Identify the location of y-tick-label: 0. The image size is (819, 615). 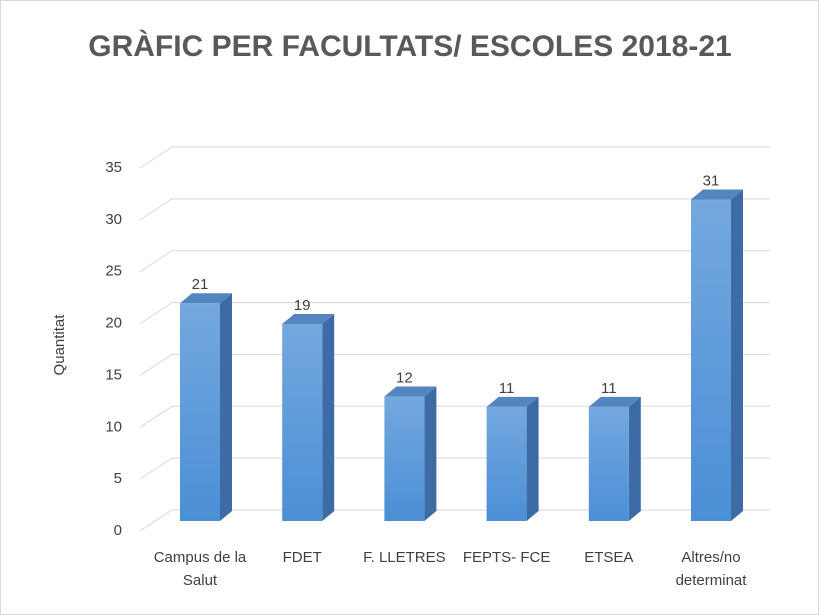
(118, 530).